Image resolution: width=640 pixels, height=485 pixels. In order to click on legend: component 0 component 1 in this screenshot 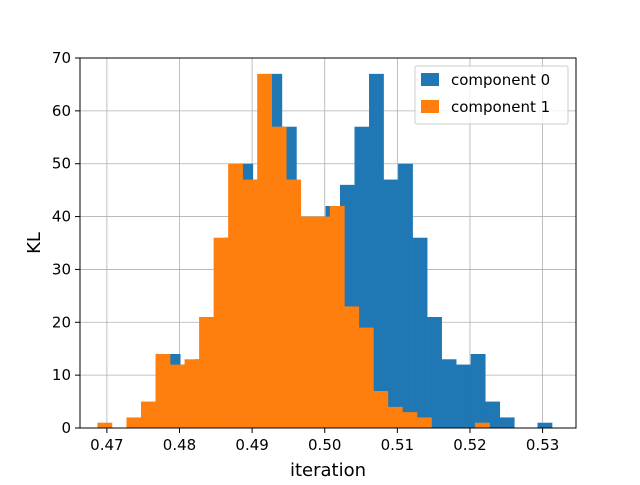, I will do `click(491, 95)`.